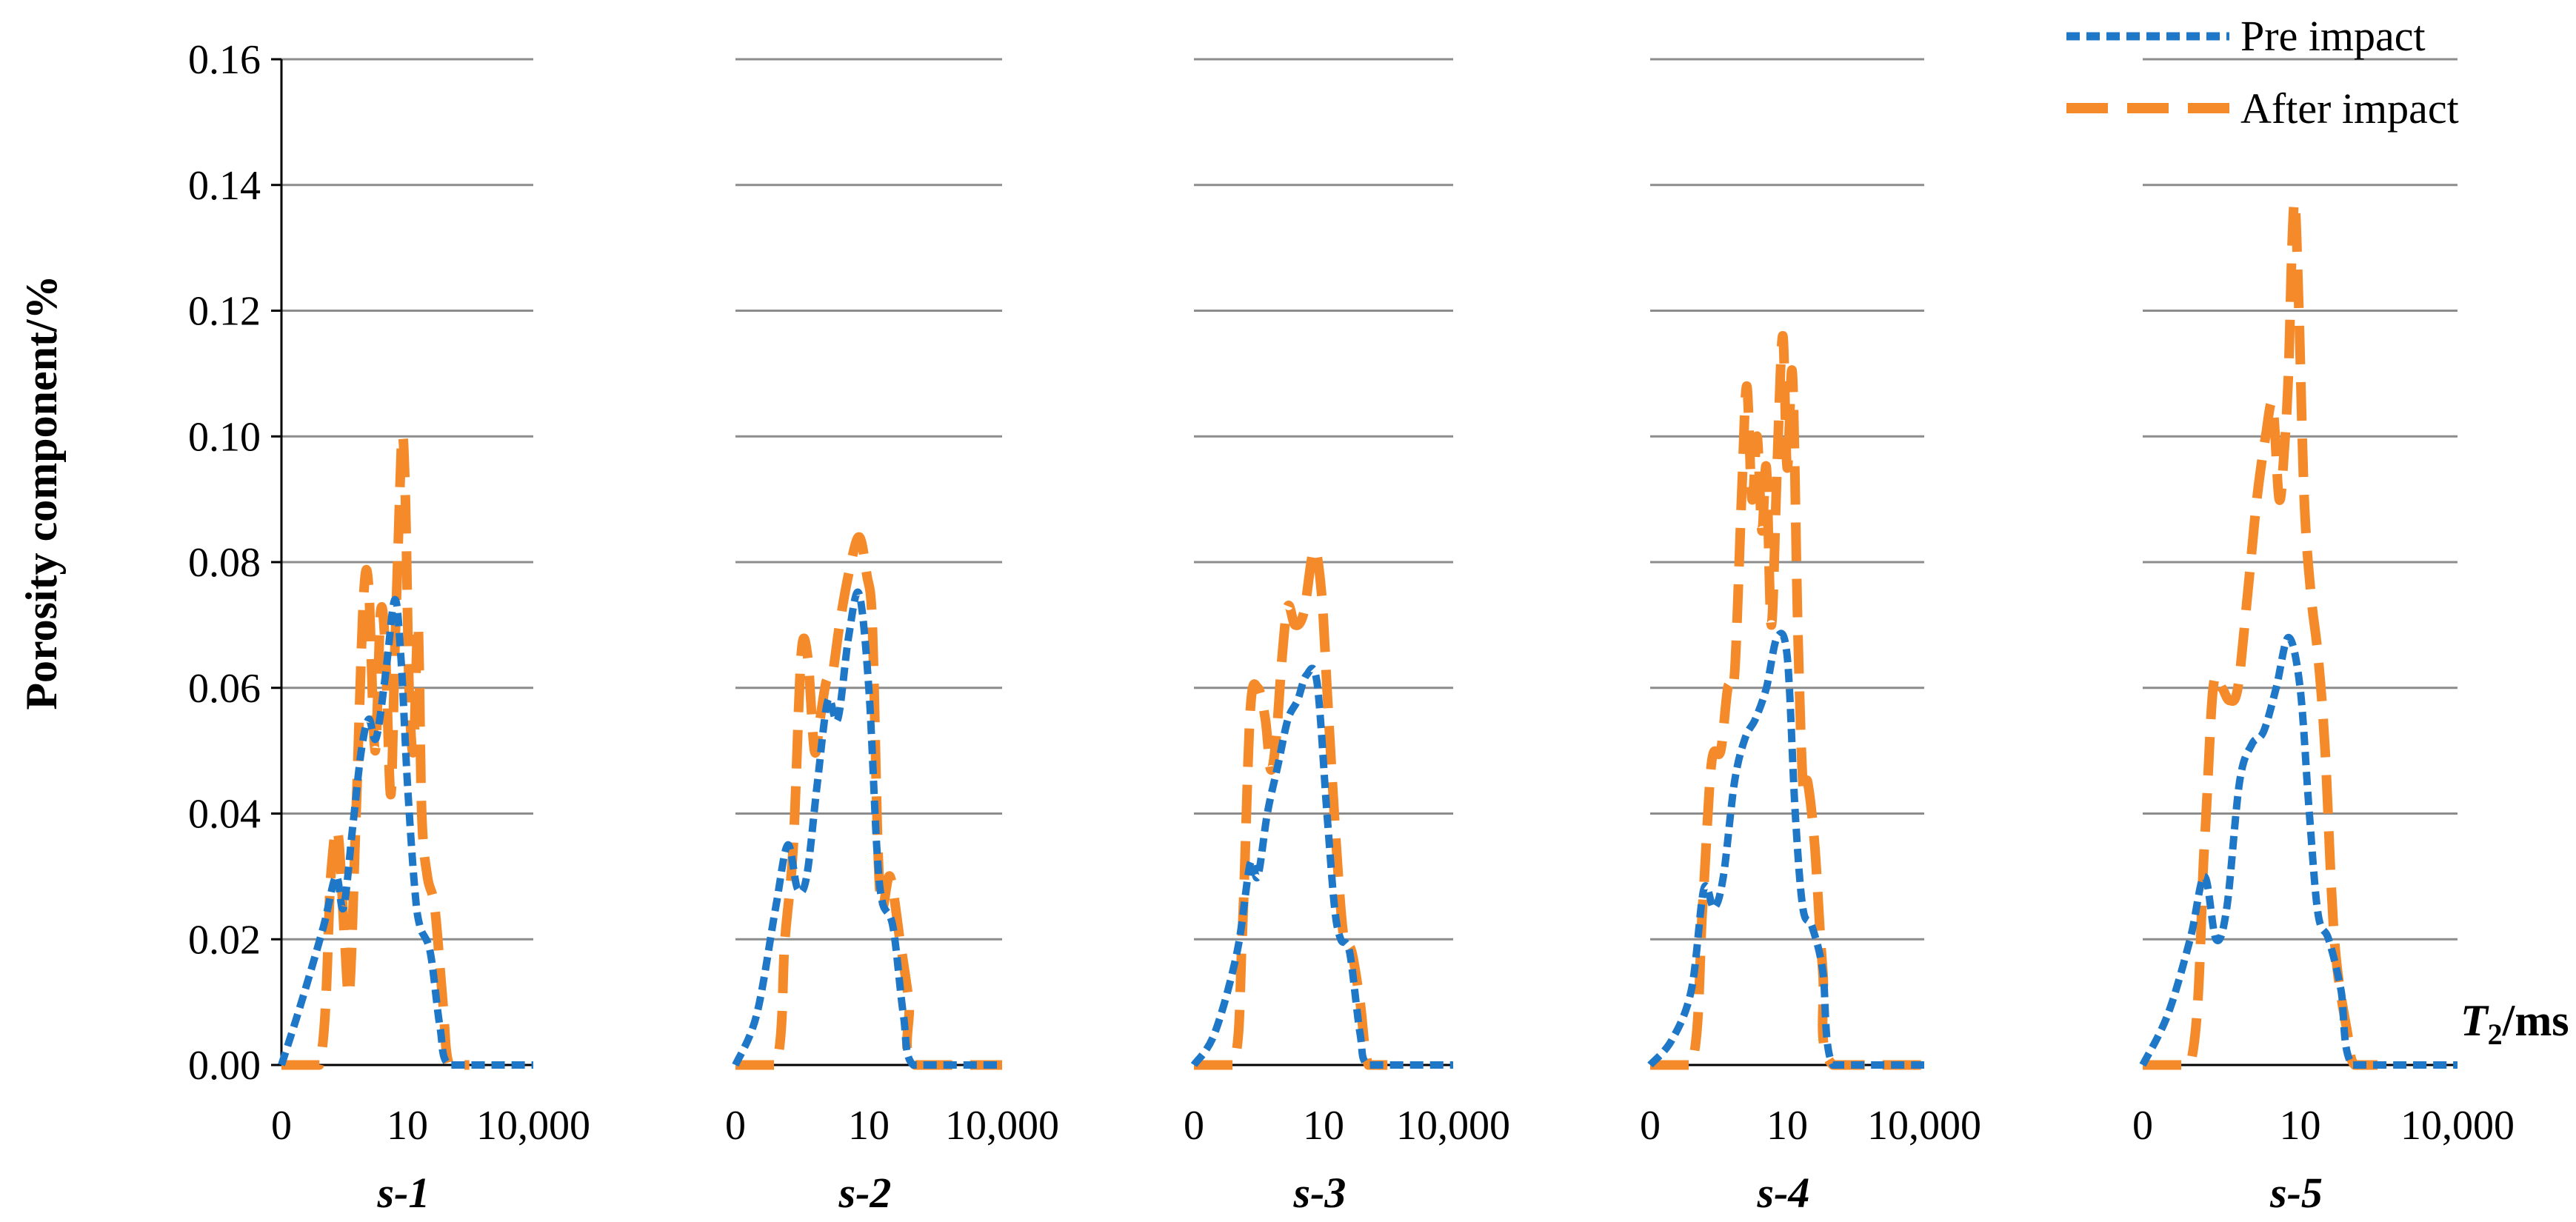 This screenshot has width=2576, height=1222. Describe the element at coordinates (2495, 1034) in the screenshot. I see `x-axis-label-sub: 2` at that location.